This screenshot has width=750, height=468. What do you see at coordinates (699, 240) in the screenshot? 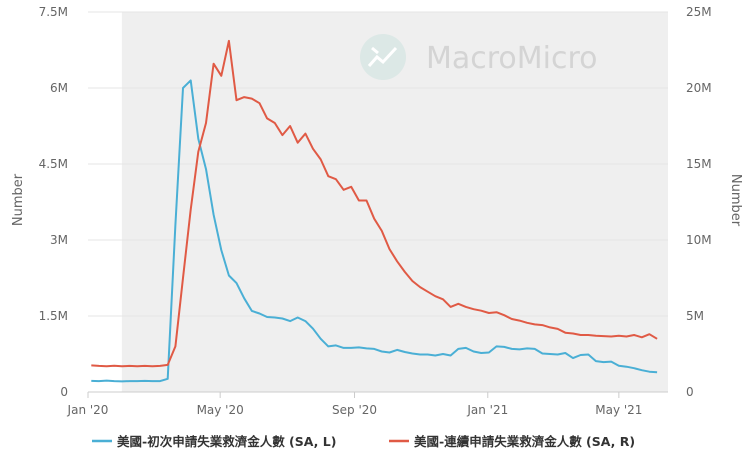
I see `y-right-tick-label: 10M` at bounding box center [699, 240].